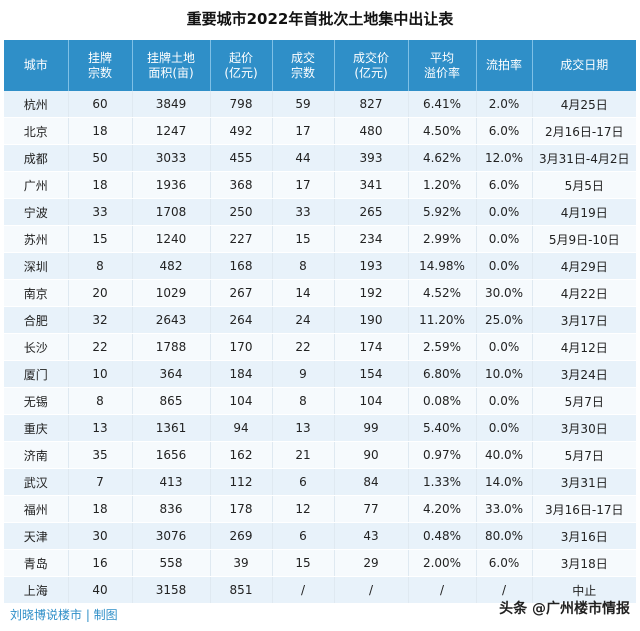 The image size is (640, 631). I want to click on city-cell: 宁波, so click(36, 212).